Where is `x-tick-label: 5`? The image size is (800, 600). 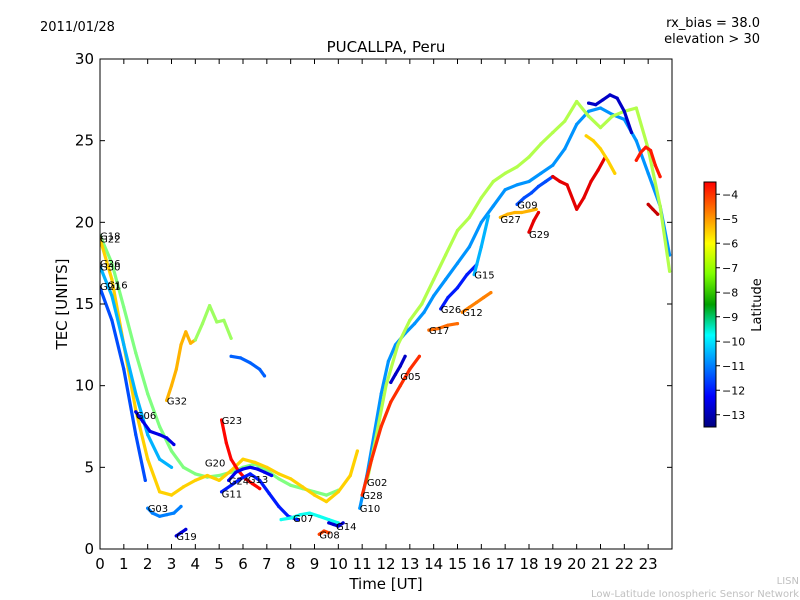
x-tick-label: 5 is located at coordinates (219, 564).